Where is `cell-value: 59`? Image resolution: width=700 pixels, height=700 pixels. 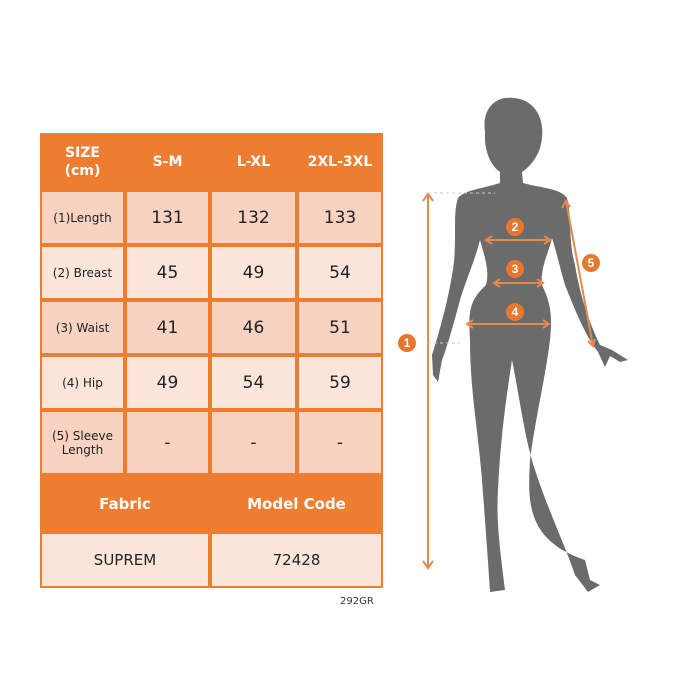 cell-value: 59 is located at coordinates (340, 382).